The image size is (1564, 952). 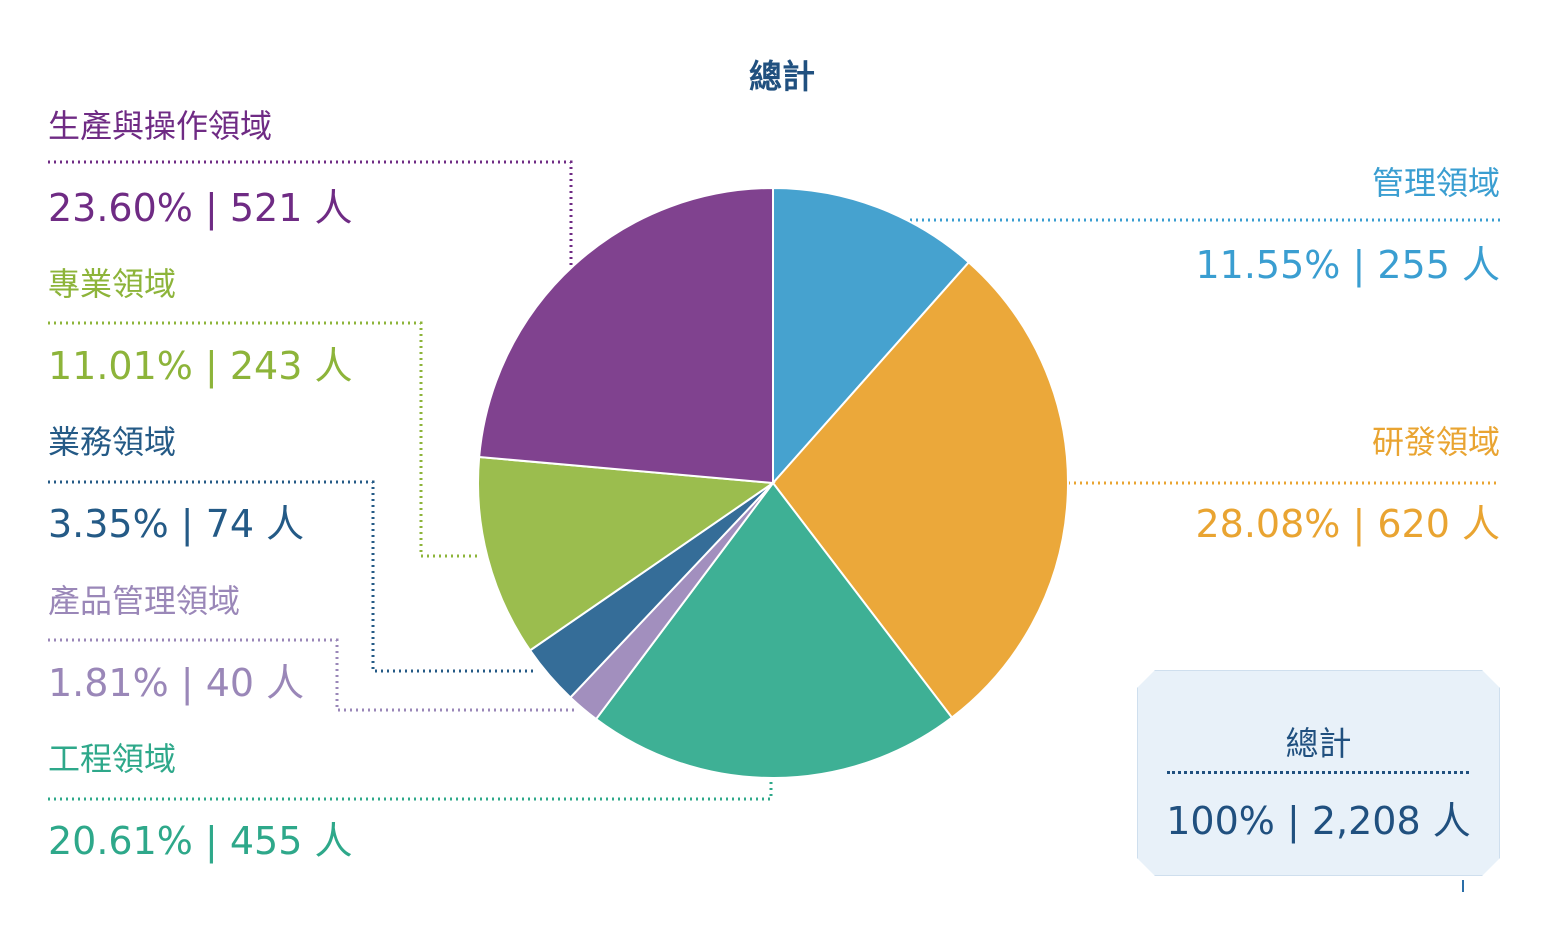 I want to click on label-engineering-name: 工程領域, so click(x=112, y=759).